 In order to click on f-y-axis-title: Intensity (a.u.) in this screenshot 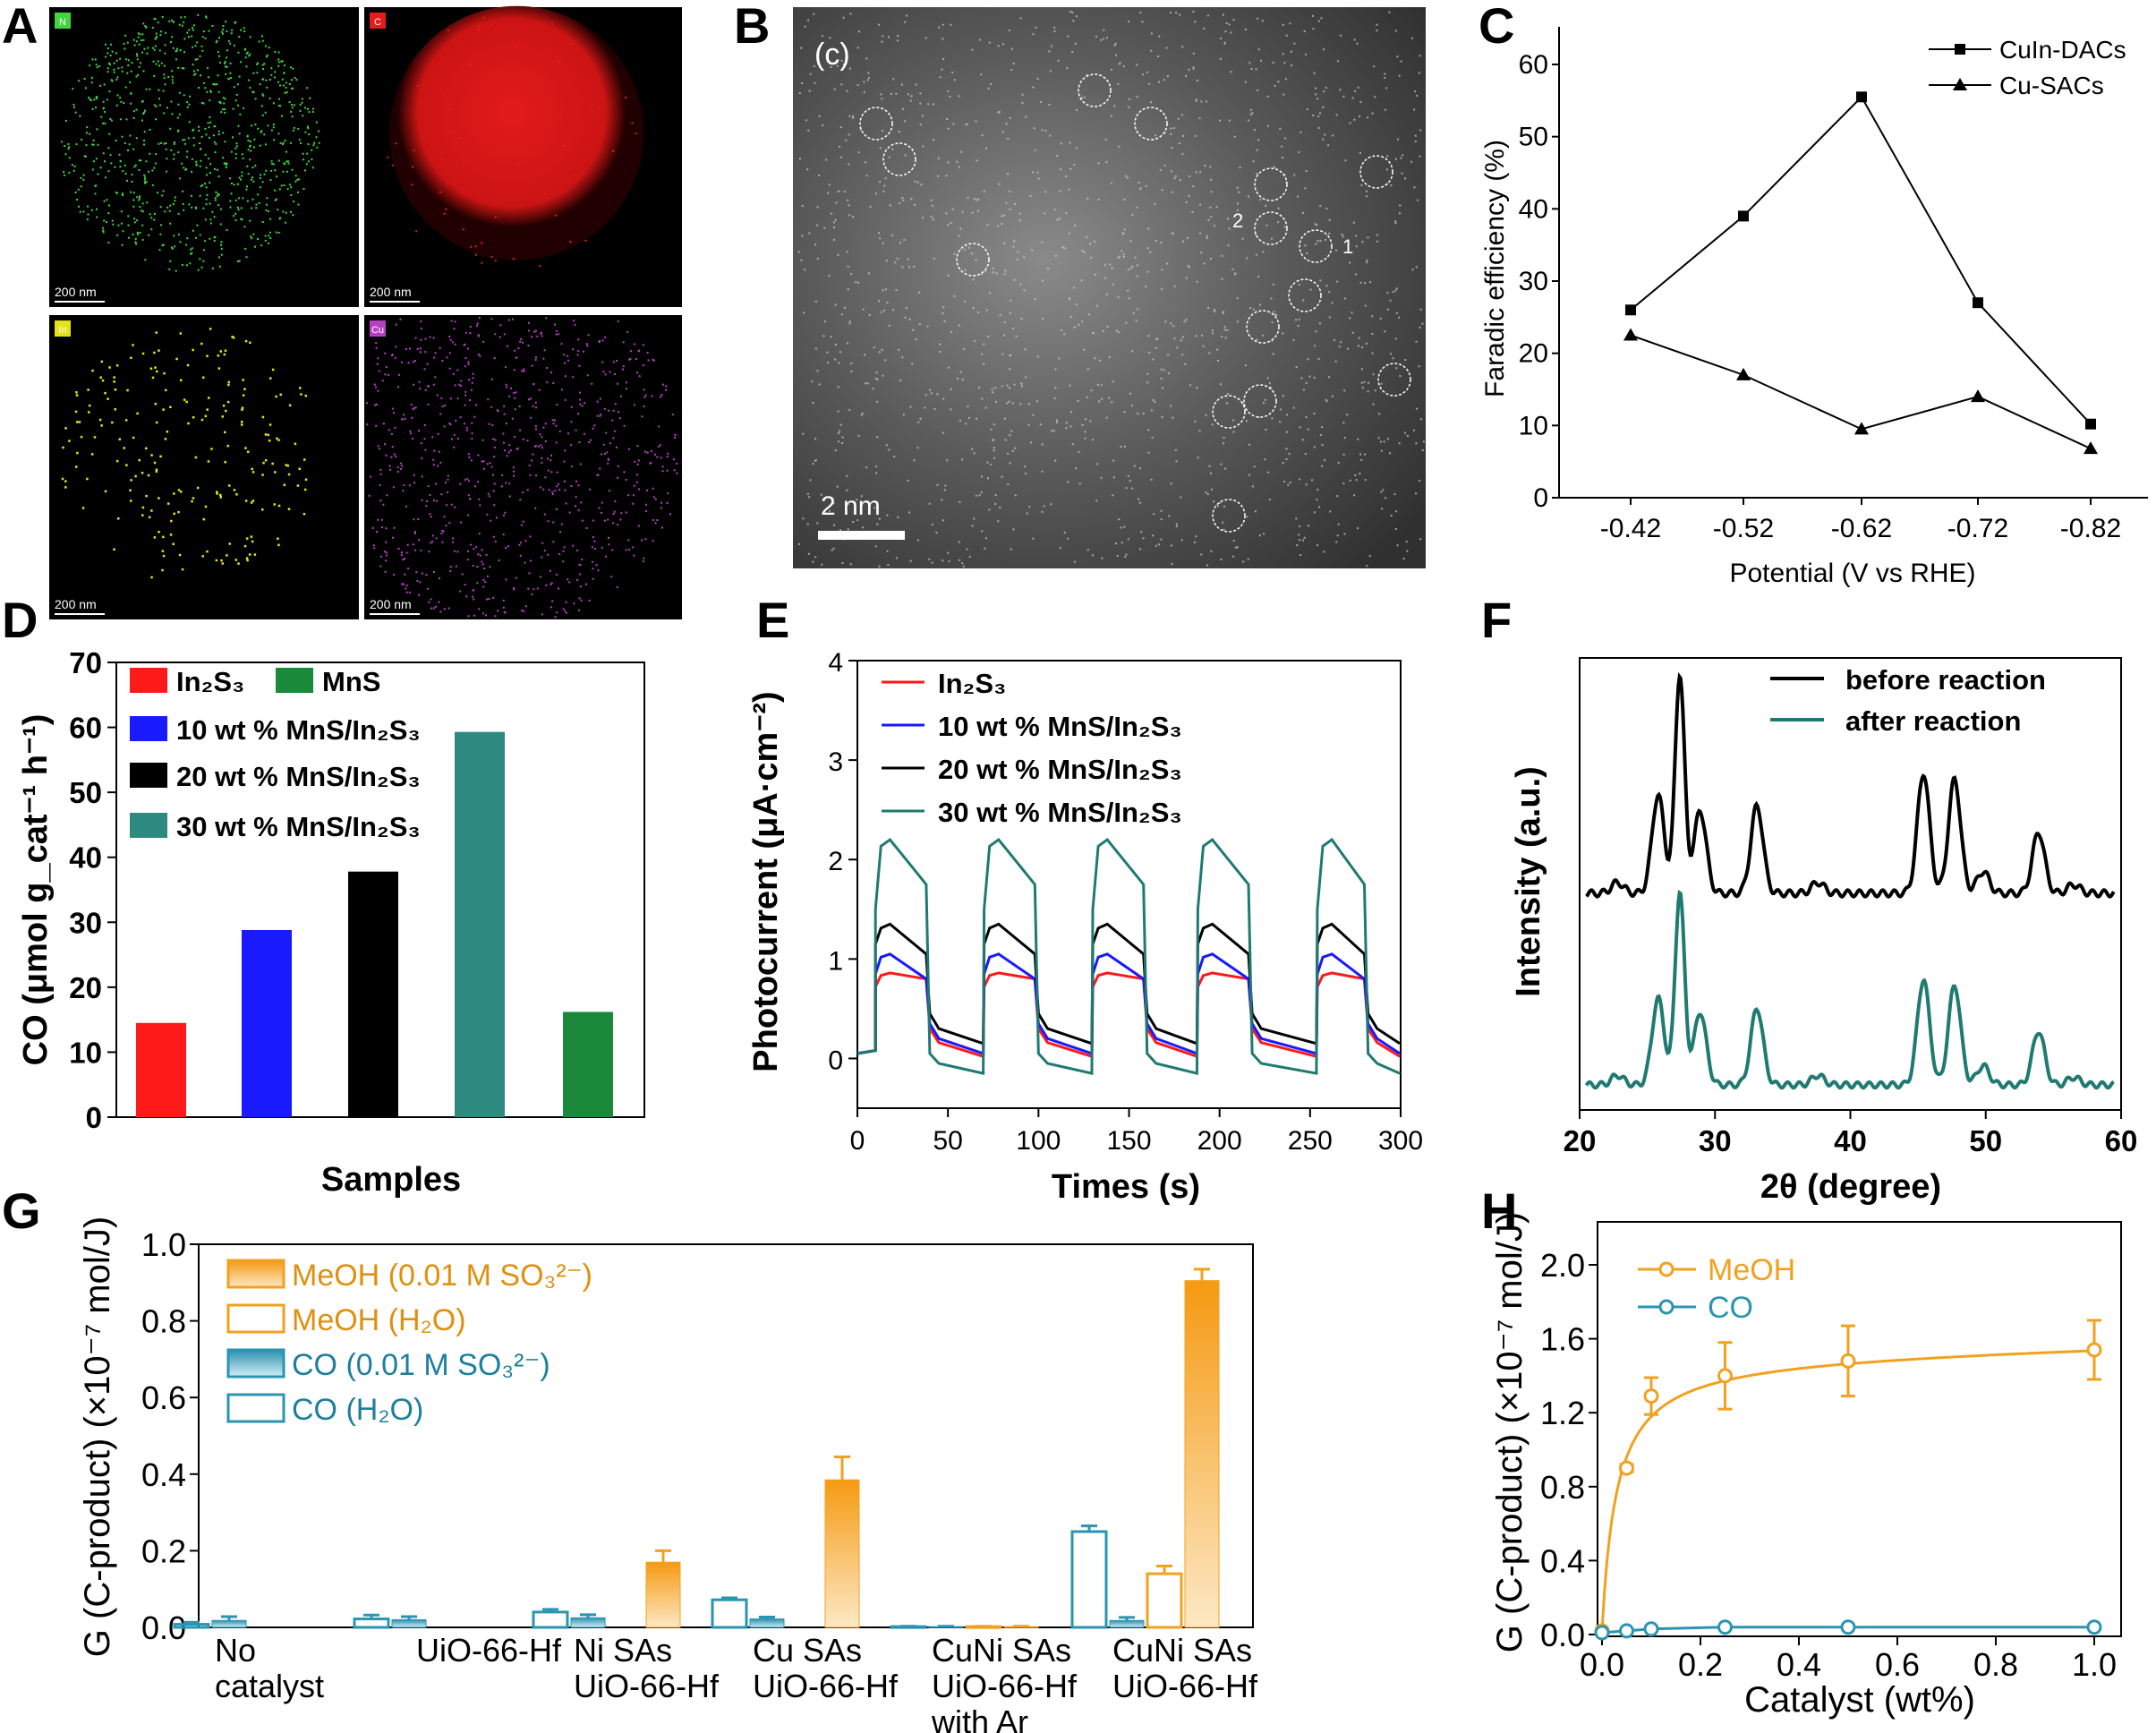, I will do `click(1528, 881)`.